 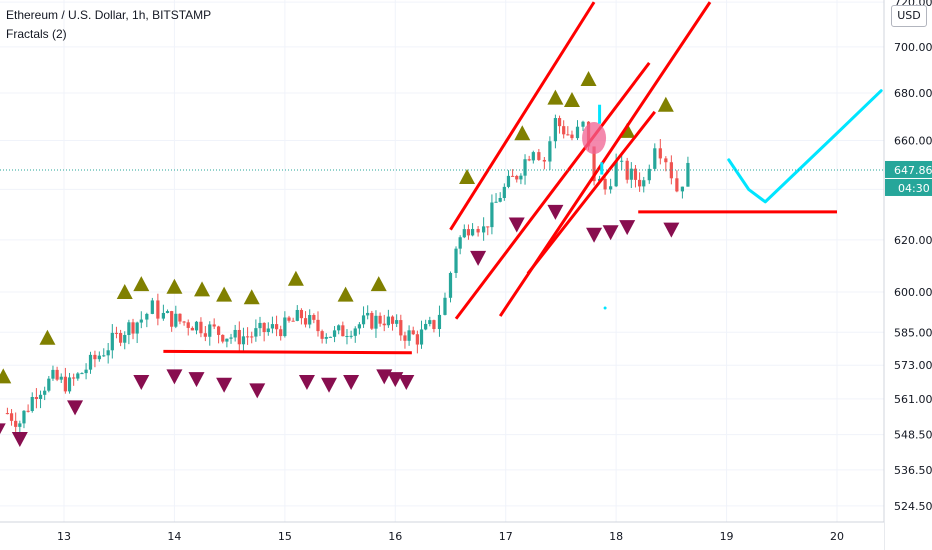 What do you see at coordinates (109, 15) in the screenshot?
I see `symbol-title: Ethereum / U.S. Dollar, 1h, BITSTAMP` at bounding box center [109, 15].